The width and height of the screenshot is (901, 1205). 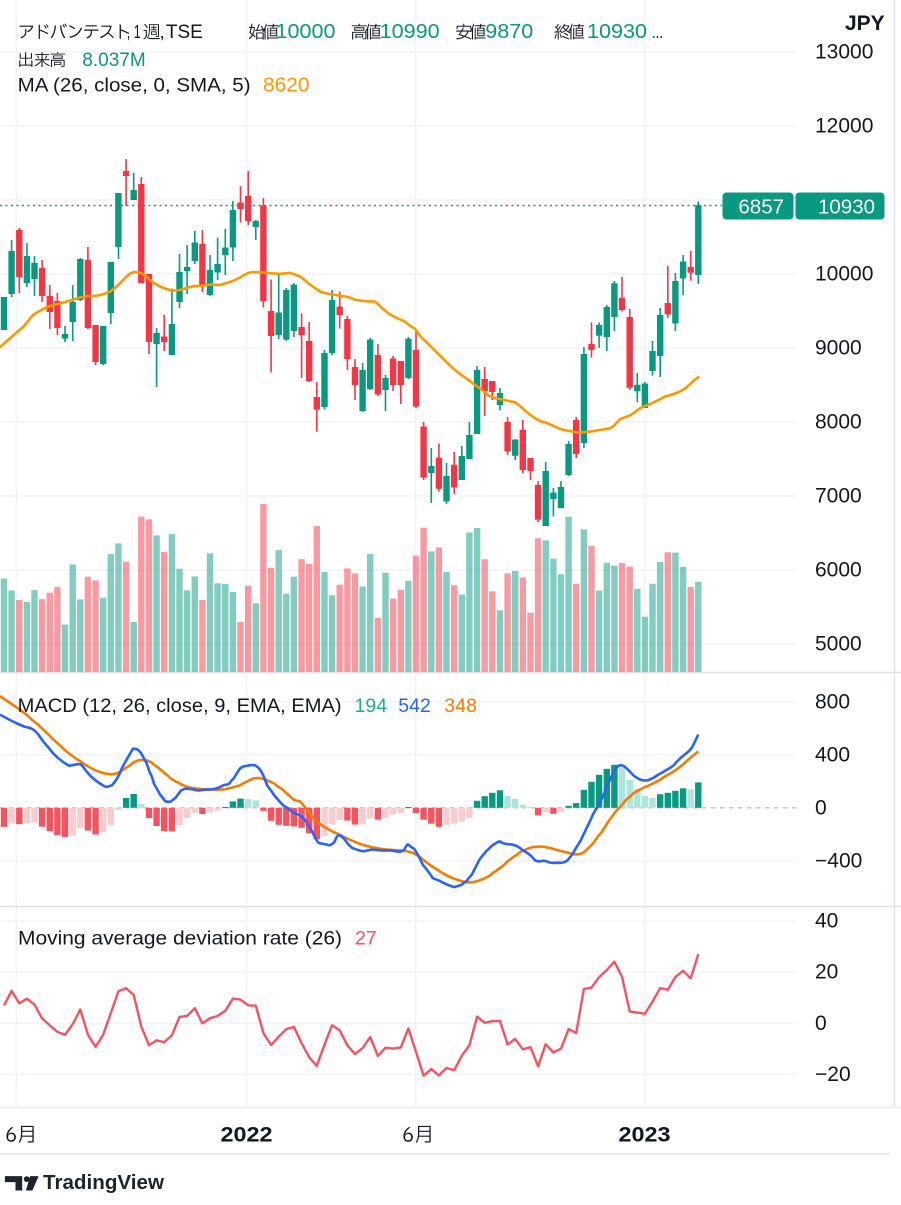 I want to click on svg-text: 6857, so click(x=761, y=206).